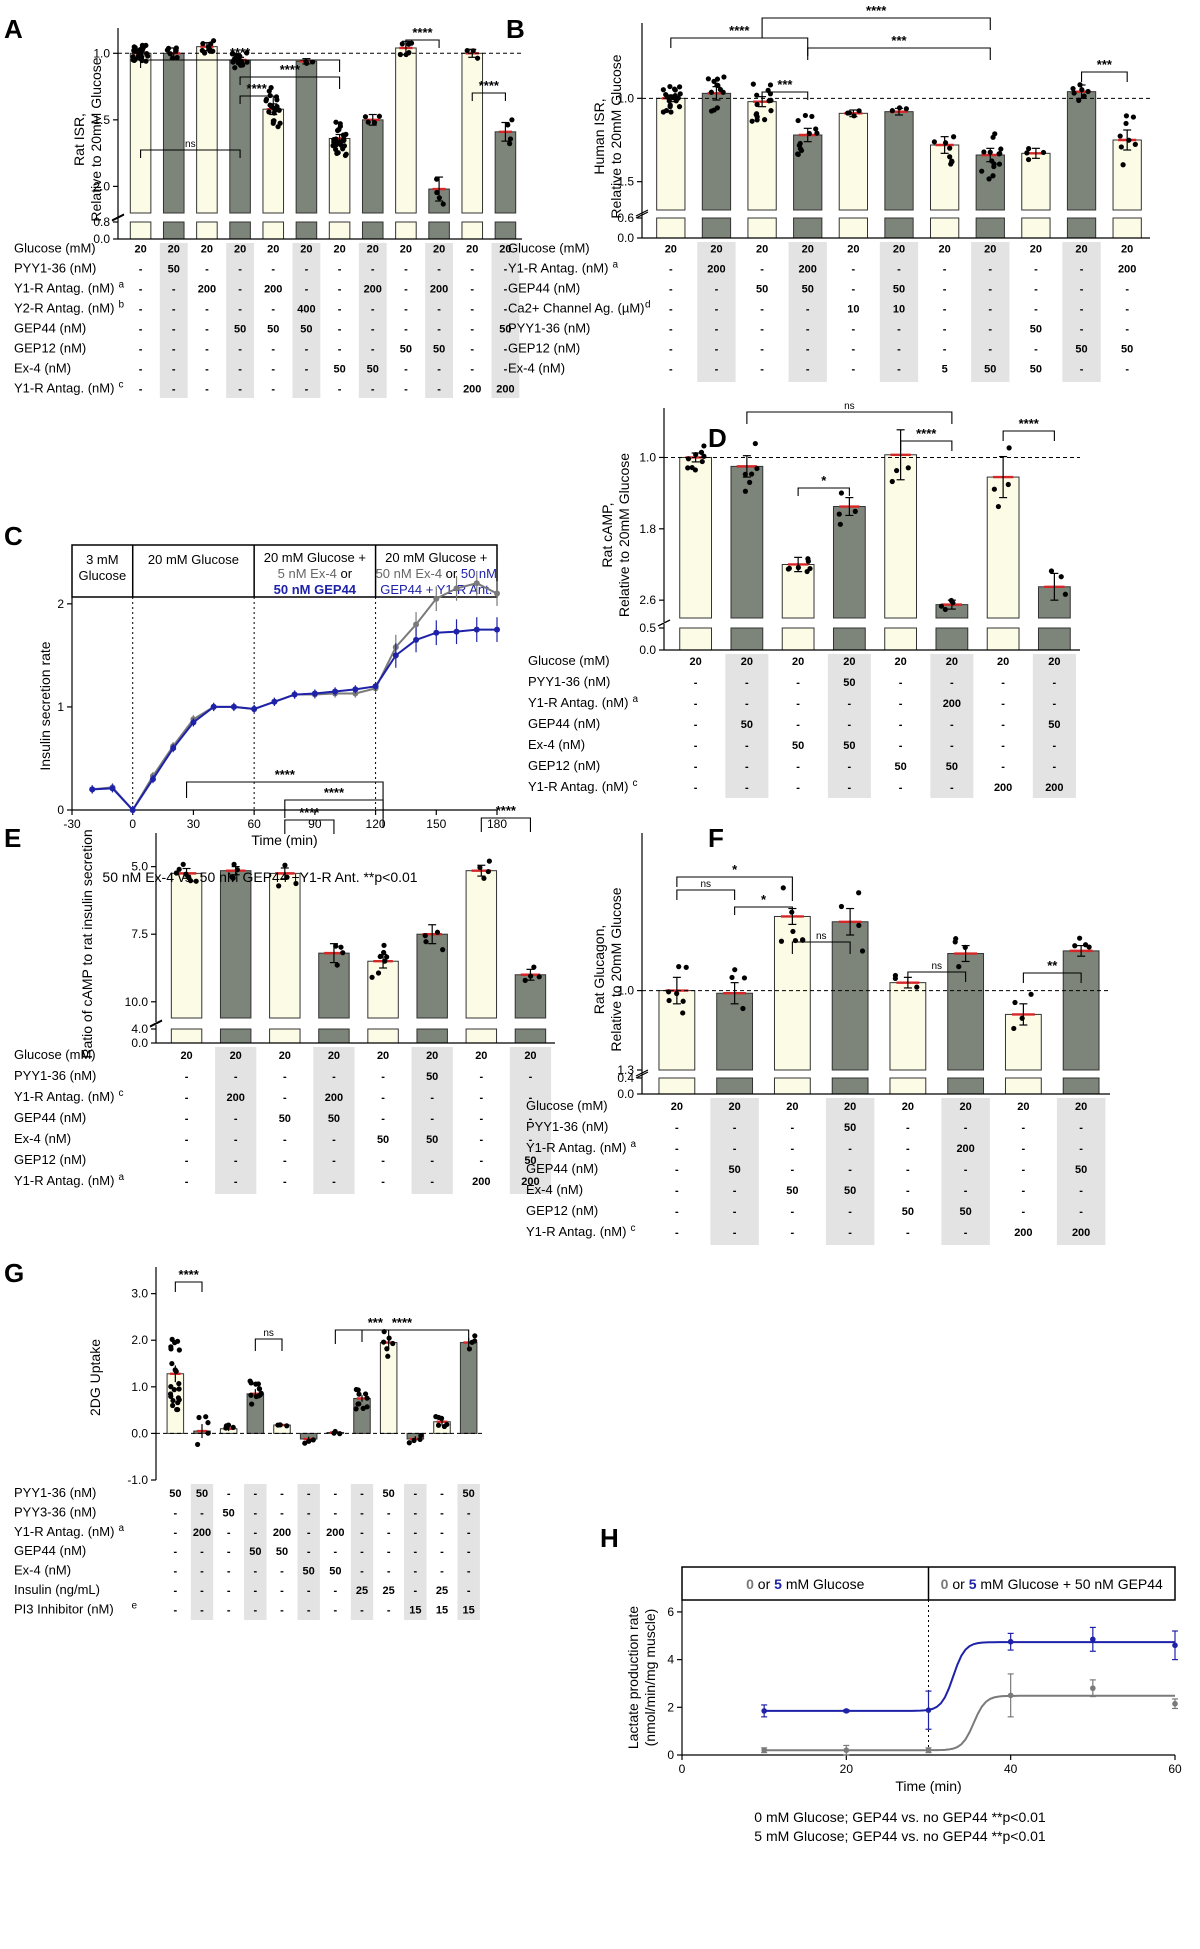 The image size is (1200, 1949). I want to click on table-row-label: PYY1-36 (nM), so click(569, 681).